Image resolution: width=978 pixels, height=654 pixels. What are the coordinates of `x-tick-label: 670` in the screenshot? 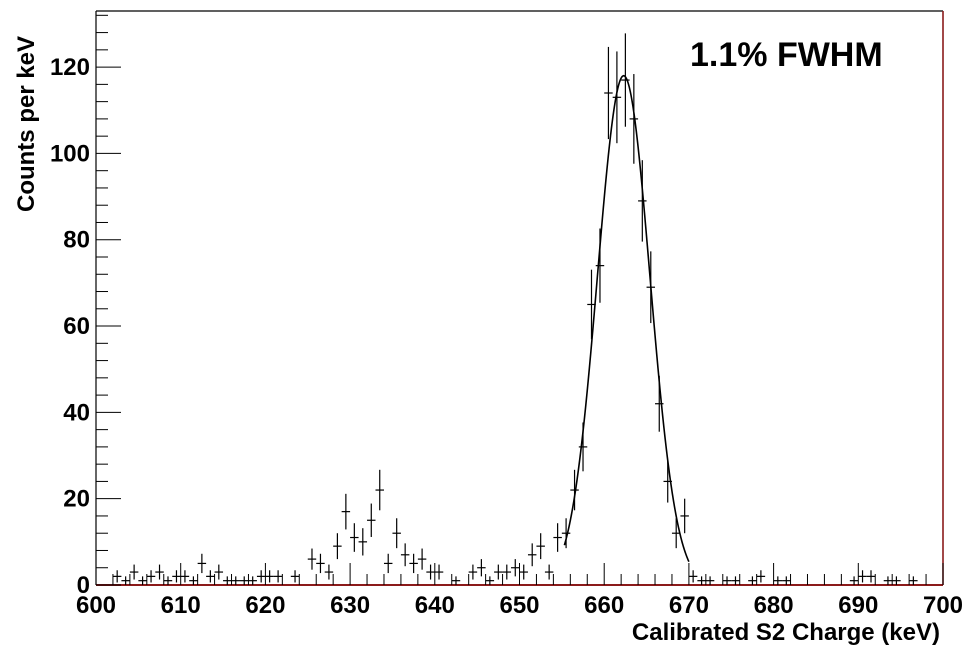 It's located at (689, 605).